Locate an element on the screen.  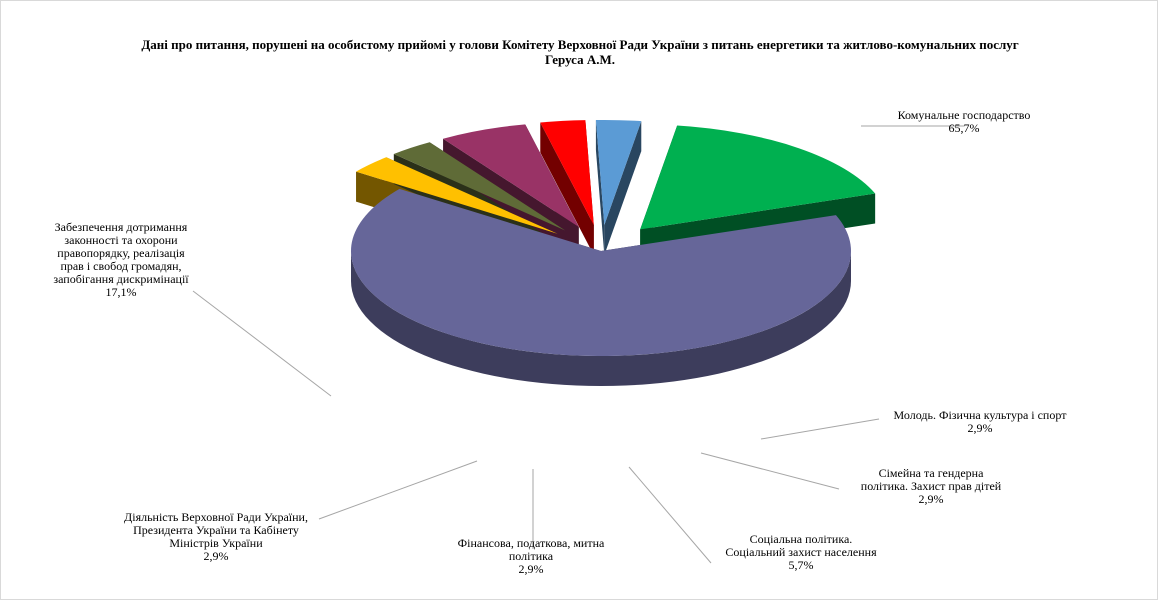
data-label-category: запобігання дискримінації is located at coordinates (121, 279).